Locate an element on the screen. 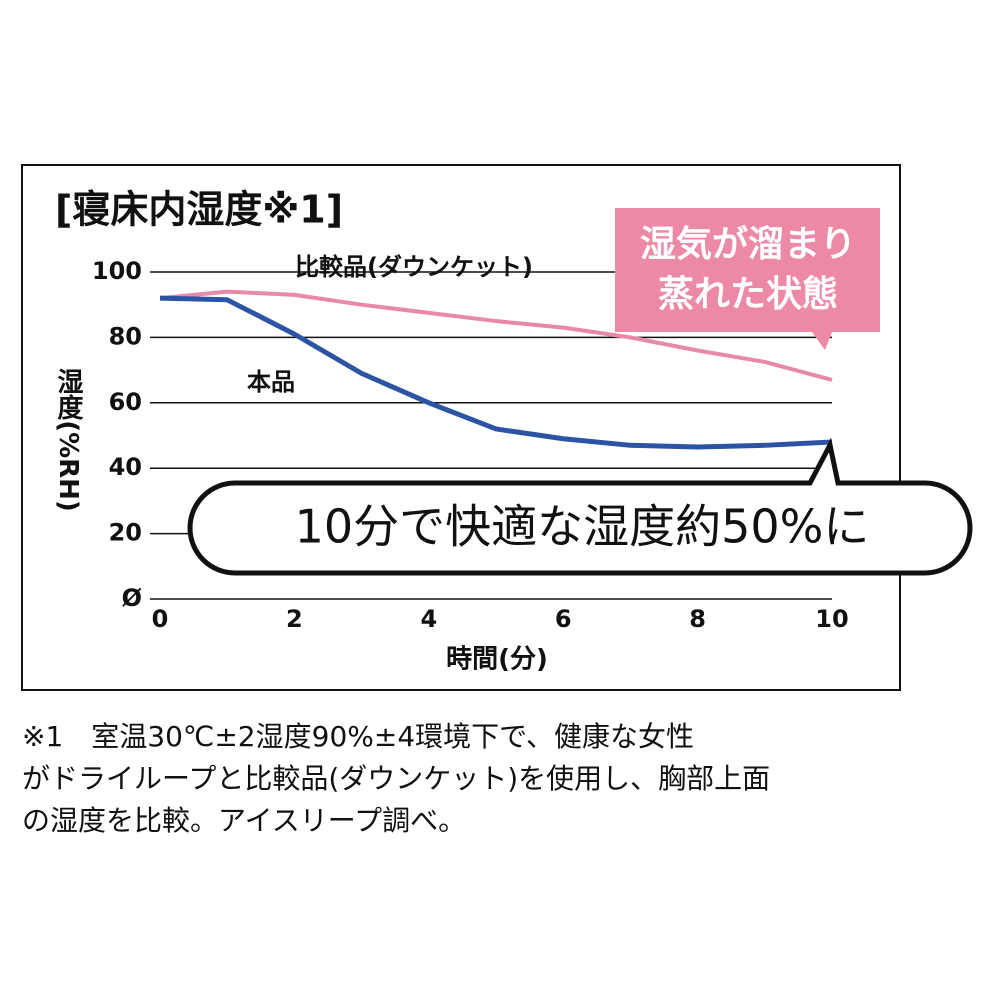 The image size is (1000, 1004). y-tick-label: 100 is located at coordinates (117, 271).